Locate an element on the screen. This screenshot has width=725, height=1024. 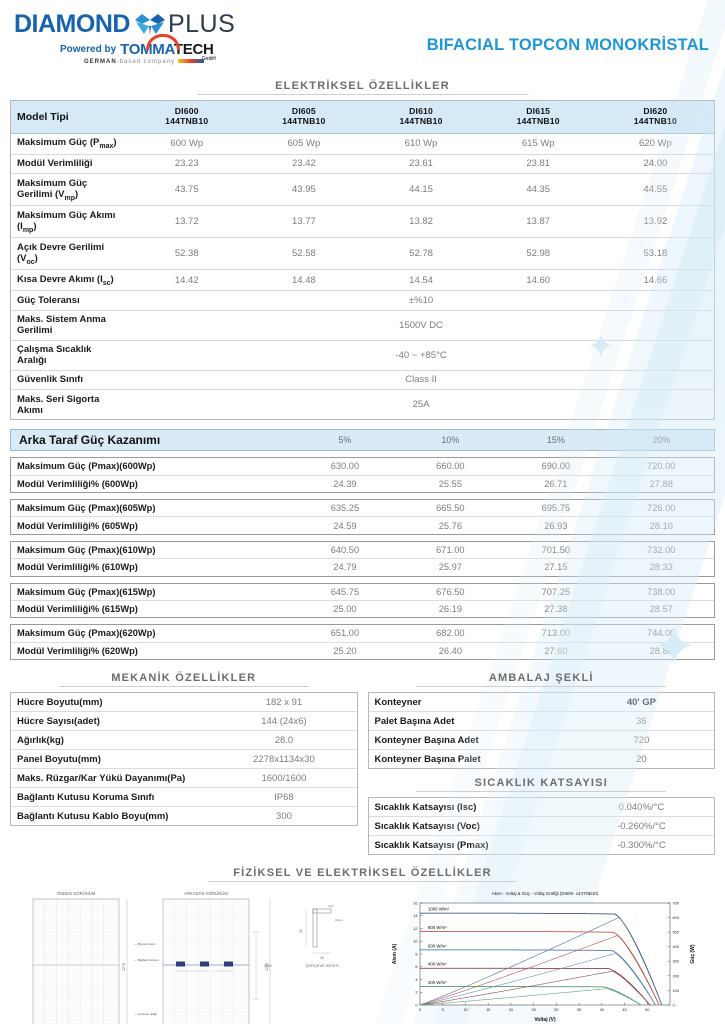
row-label: Maksimum Güç (Pmax) is located at coordinates (67, 144).